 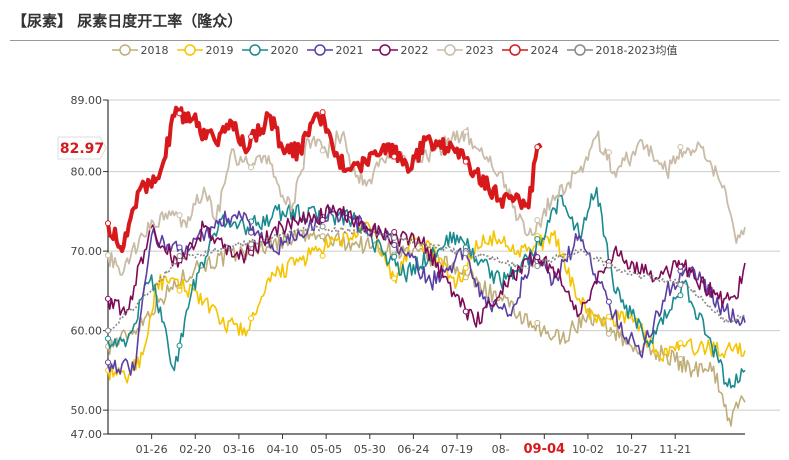 What do you see at coordinates (87, 331) in the screenshot?
I see `y-tick-label: 60.00` at bounding box center [87, 331].